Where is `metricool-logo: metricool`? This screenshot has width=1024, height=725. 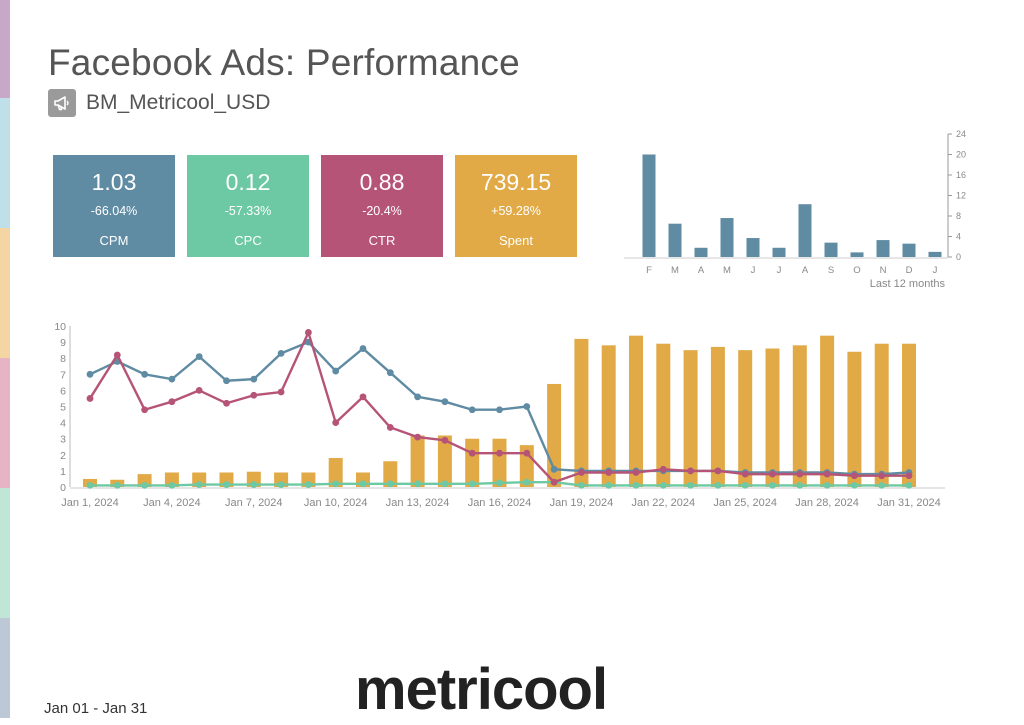 metricool-logo: metricool is located at coordinates (481, 689).